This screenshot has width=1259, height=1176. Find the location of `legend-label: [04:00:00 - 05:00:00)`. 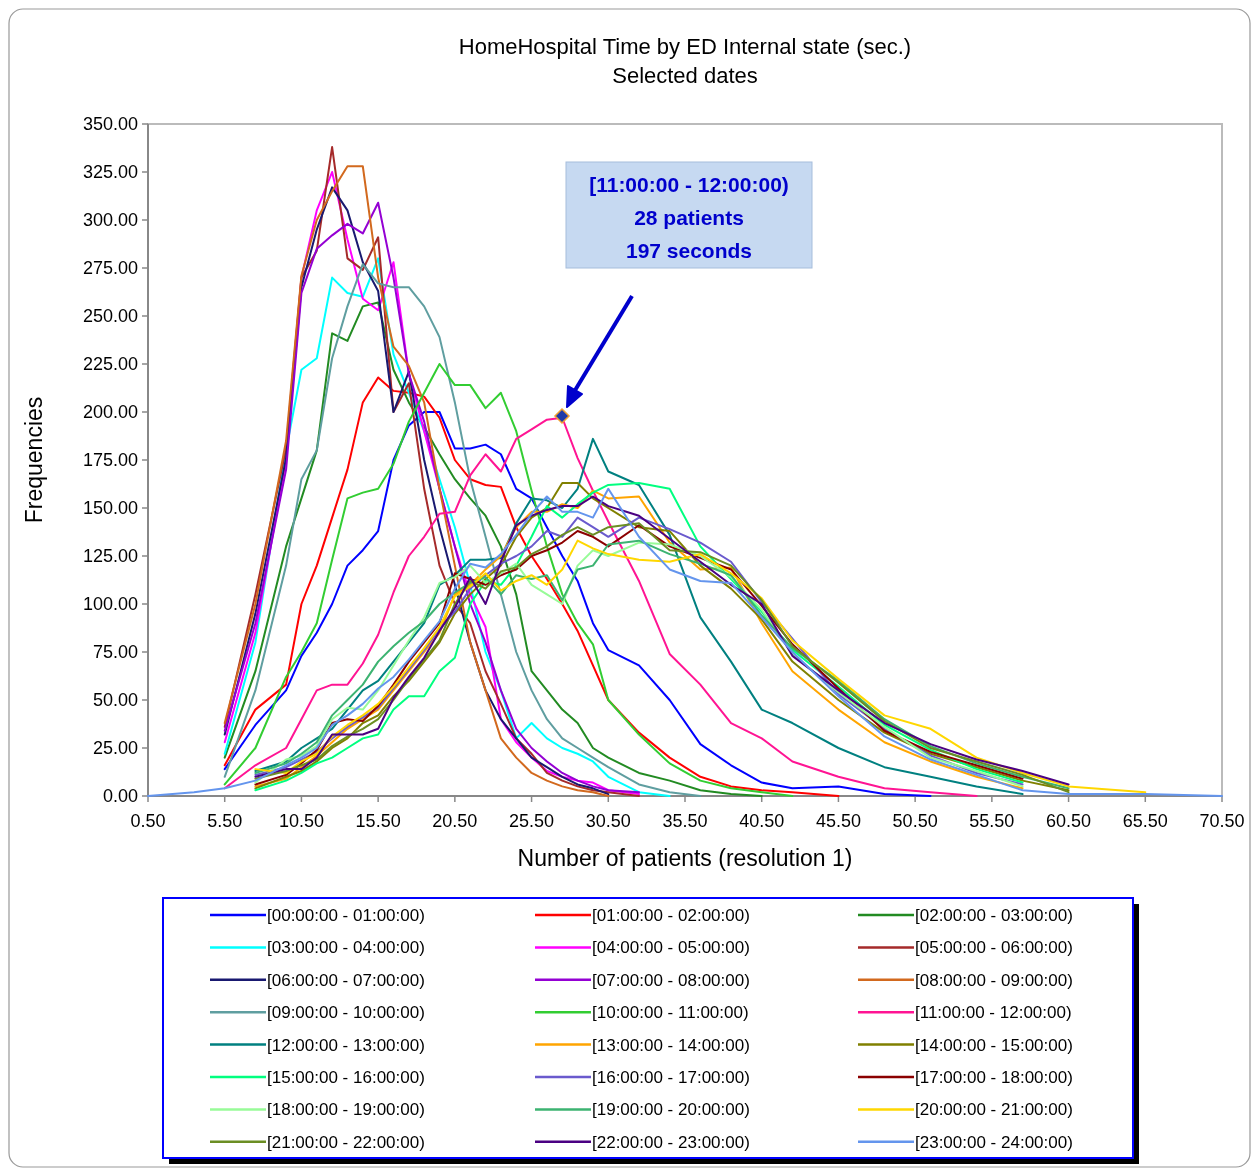

legend-label: [04:00:00 - 05:00:00) is located at coordinates (671, 948).